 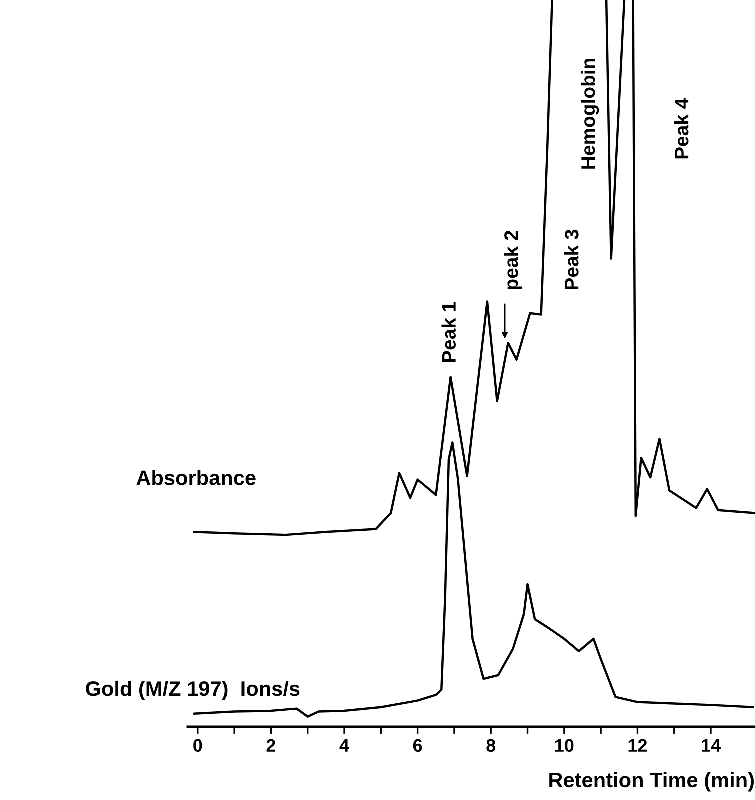 I want to click on x-tick-label: 4, so click(x=345, y=745).